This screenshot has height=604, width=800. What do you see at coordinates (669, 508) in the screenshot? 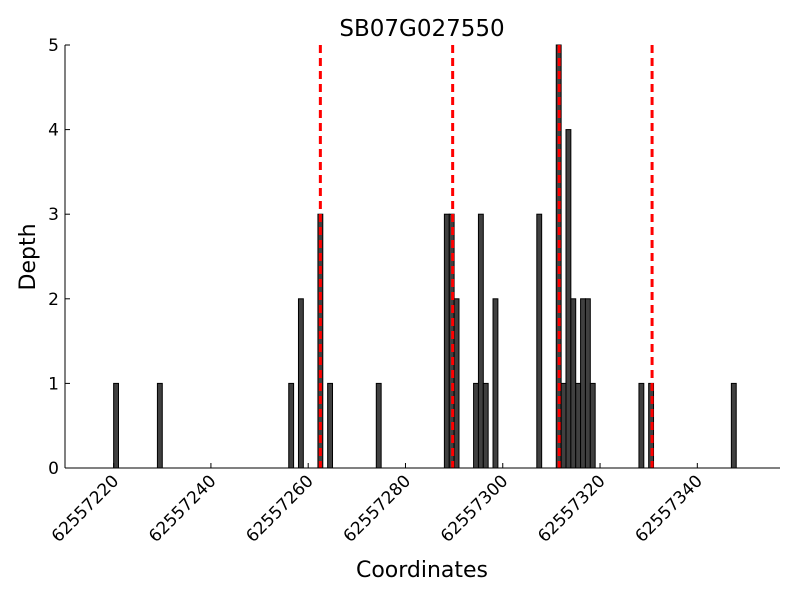
I see `x-tick-label: 62557340` at bounding box center [669, 508].